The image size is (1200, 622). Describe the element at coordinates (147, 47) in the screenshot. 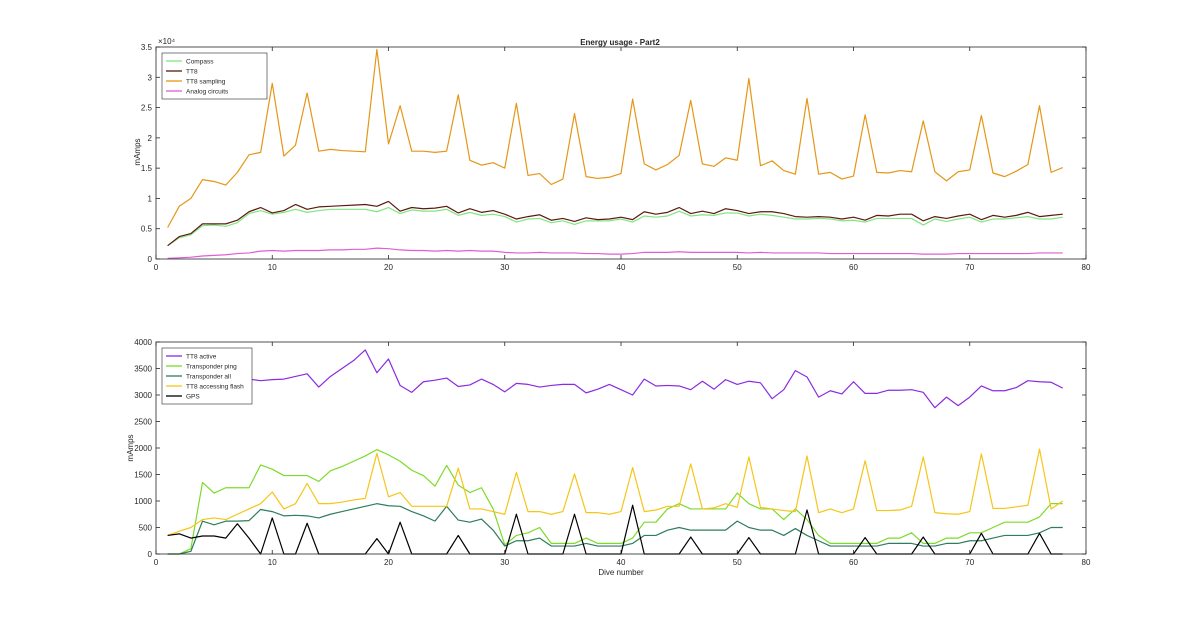

I see `top-y-tick-label: 3.5` at that location.